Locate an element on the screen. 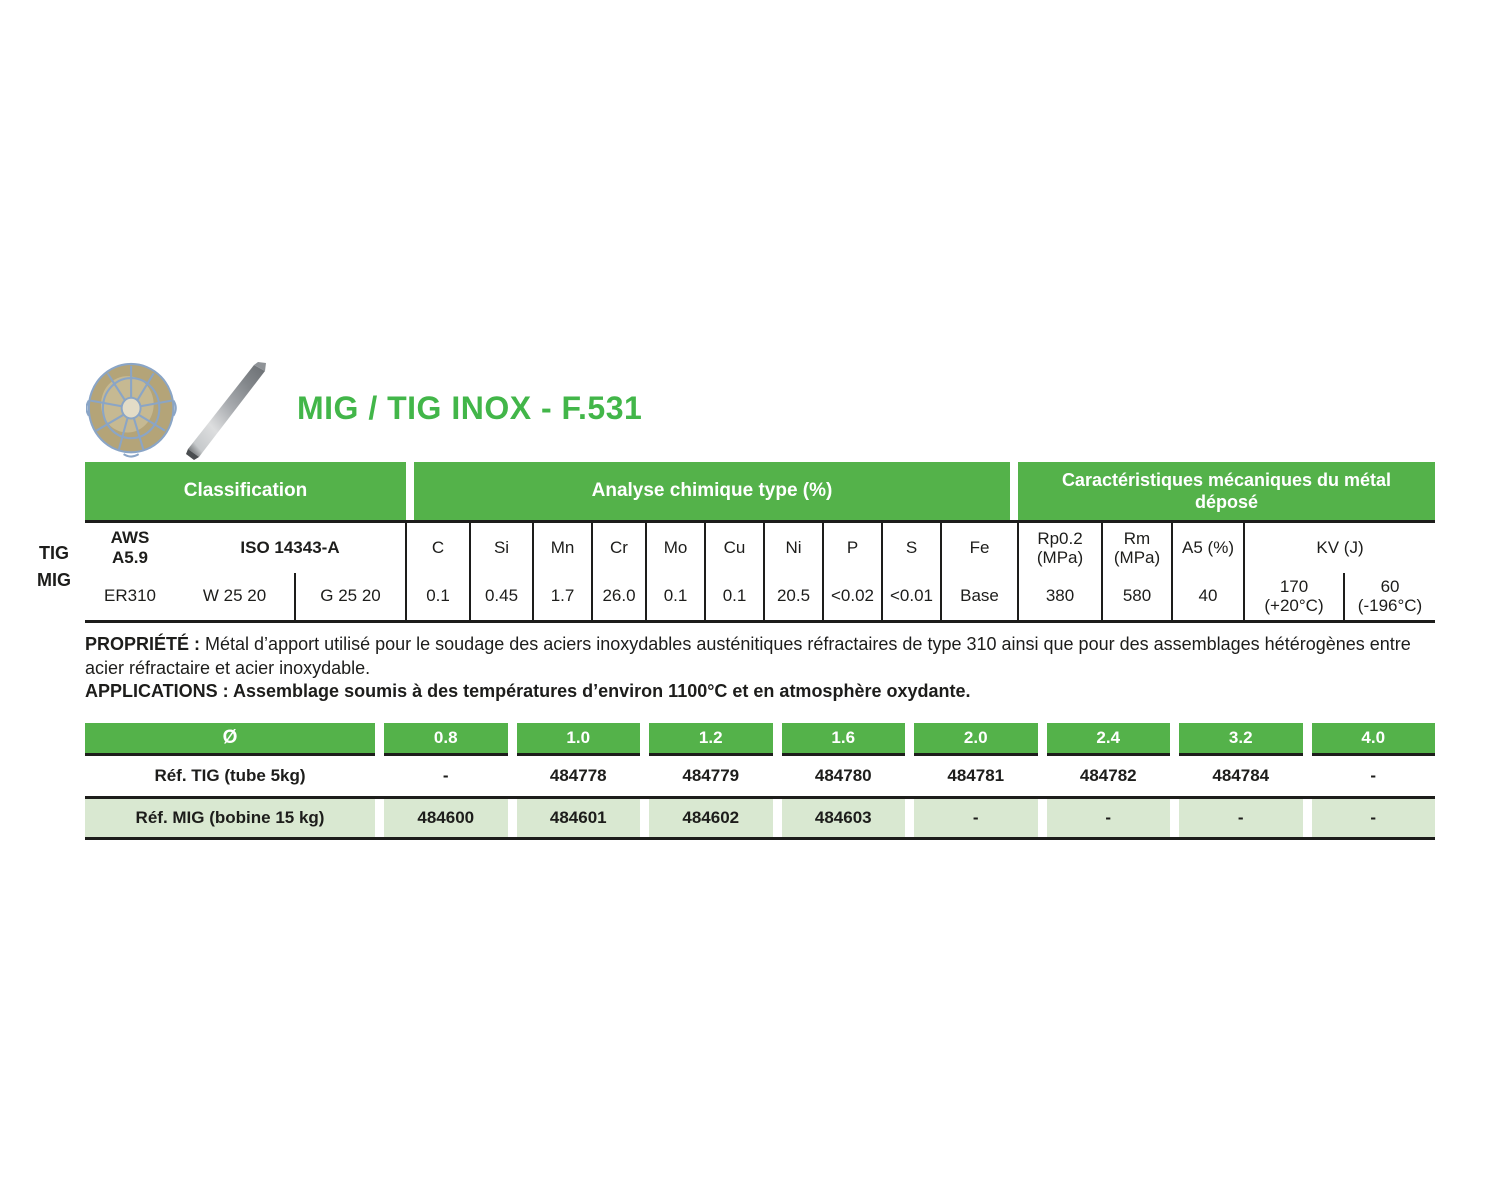 This screenshot has height=1200, width=1500. chem-value: Base is located at coordinates (979, 597).